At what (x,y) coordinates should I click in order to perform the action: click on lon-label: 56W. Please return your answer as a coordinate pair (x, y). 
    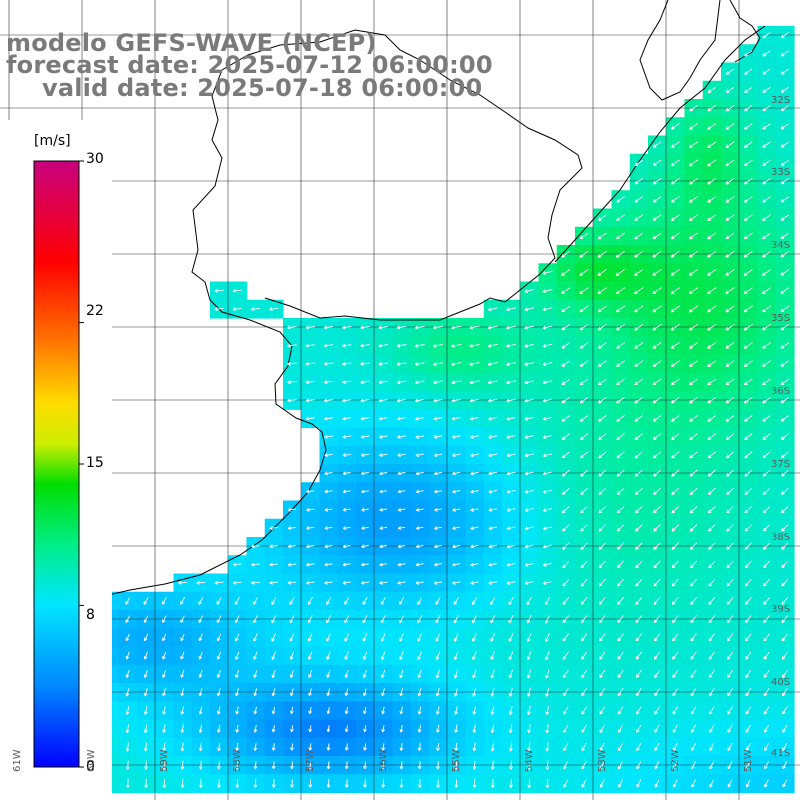
    Looking at the image, I should click on (383, 760).